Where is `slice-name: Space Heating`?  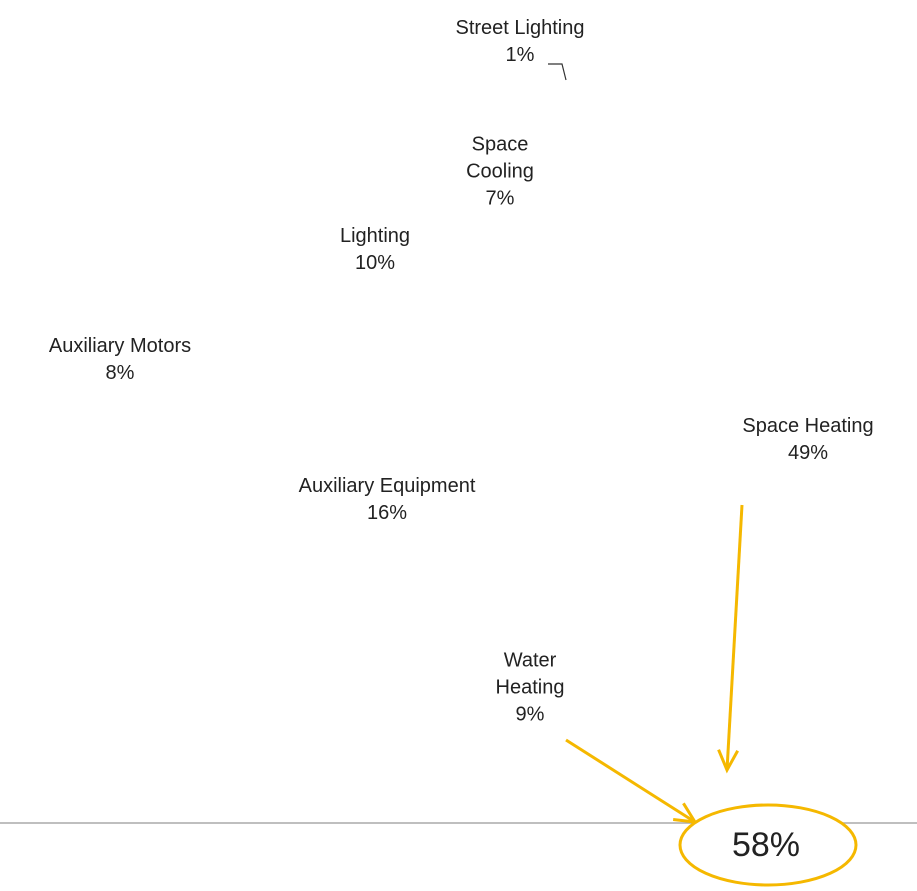
slice-name: Space Heating is located at coordinates (808, 426).